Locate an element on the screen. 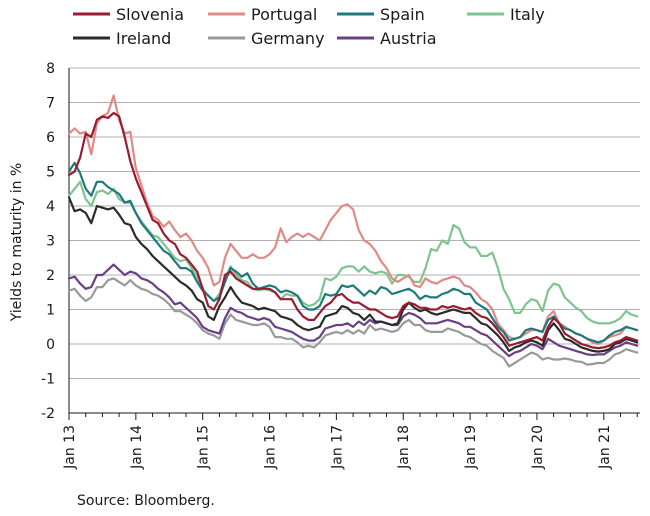  legend-label-portugal: Portugal is located at coordinates (284, 14).